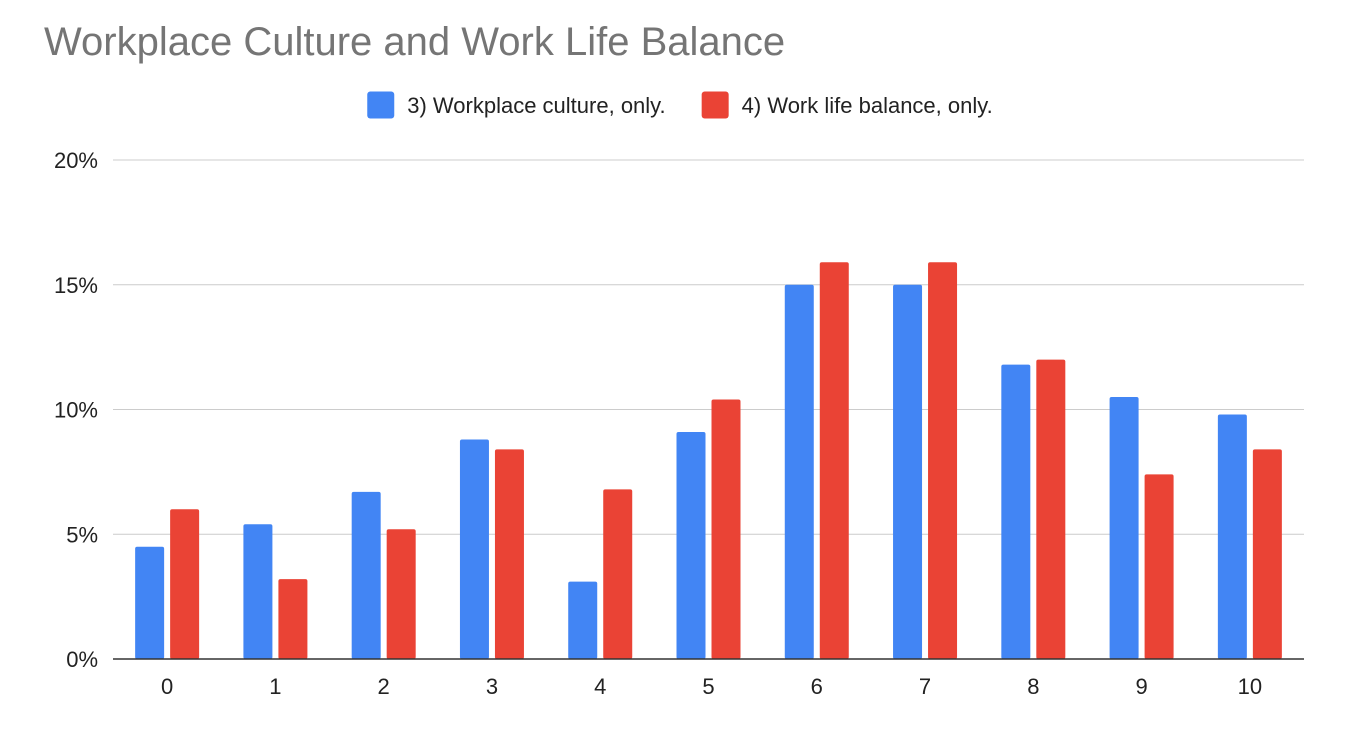 This screenshot has height=730, width=1360. Describe the element at coordinates (536, 105) in the screenshot. I see `legend-label: 3) Workplace culture, only.` at that location.